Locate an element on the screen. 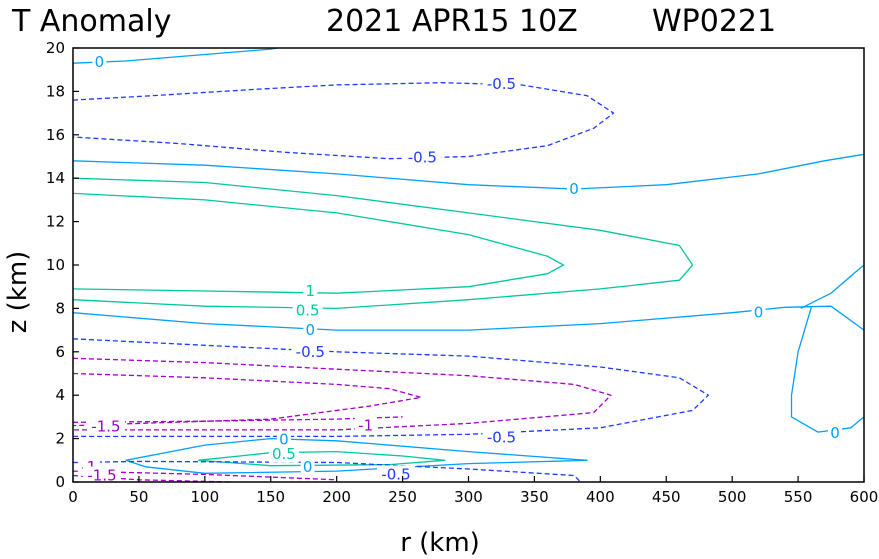 This screenshot has width=879, height=559. contour-label: 1 is located at coordinates (311, 291).